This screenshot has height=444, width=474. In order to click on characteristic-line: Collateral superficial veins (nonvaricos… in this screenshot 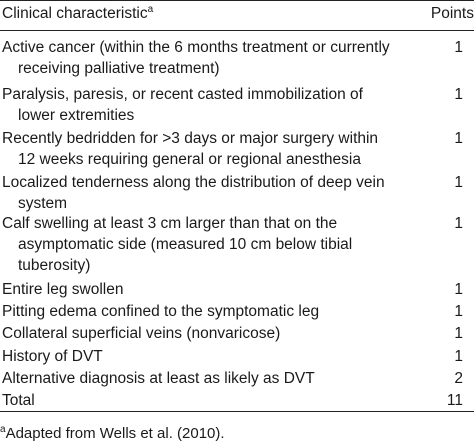, I will do `click(141, 333)`.